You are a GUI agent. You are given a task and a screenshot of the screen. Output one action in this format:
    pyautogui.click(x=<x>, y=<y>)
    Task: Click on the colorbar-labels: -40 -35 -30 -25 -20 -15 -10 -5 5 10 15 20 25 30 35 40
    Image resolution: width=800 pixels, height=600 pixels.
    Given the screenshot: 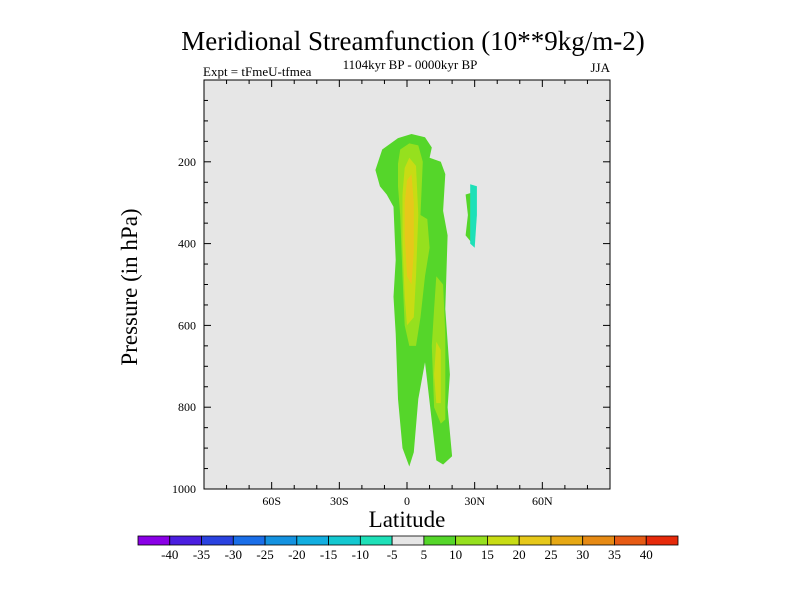 What is the action you would take?
    pyautogui.click(x=407, y=554)
    